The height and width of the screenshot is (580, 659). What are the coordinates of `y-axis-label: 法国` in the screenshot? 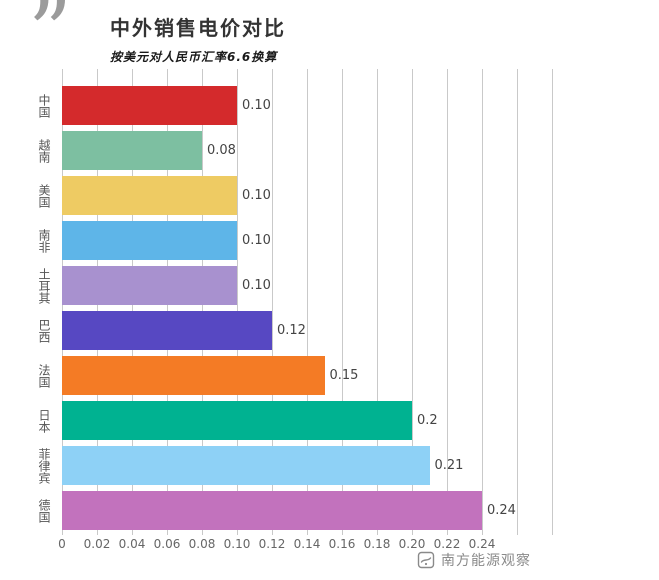 It's located at (44, 375).